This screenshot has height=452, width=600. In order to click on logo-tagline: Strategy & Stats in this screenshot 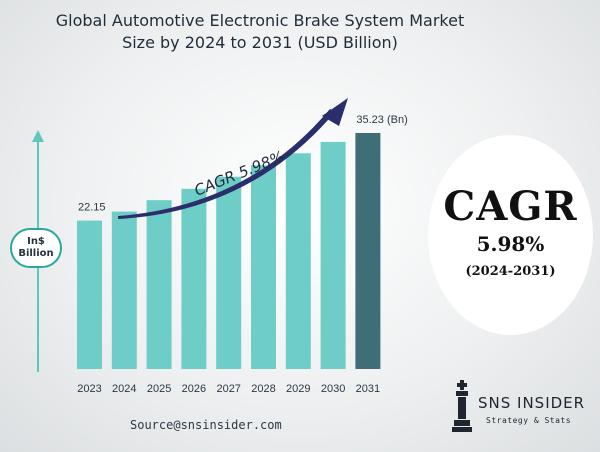, I will do `click(529, 420)`.